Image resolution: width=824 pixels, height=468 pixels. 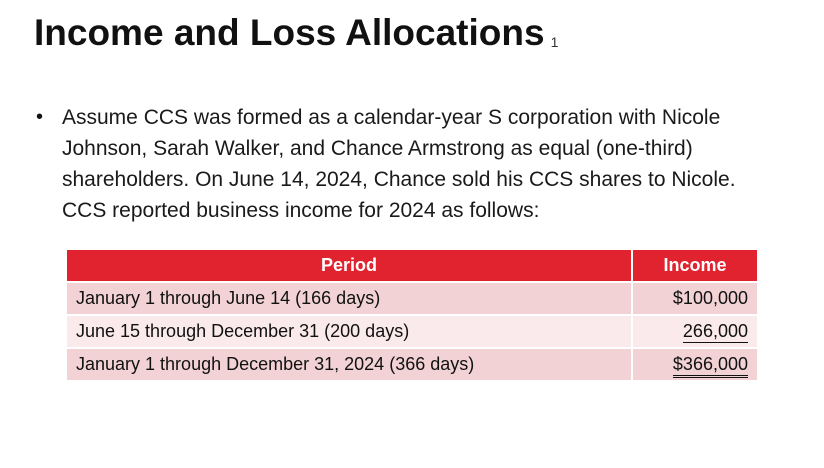 What do you see at coordinates (710, 298) in the screenshot?
I see `income-value: $100,000` at bounding box center [710, 298].